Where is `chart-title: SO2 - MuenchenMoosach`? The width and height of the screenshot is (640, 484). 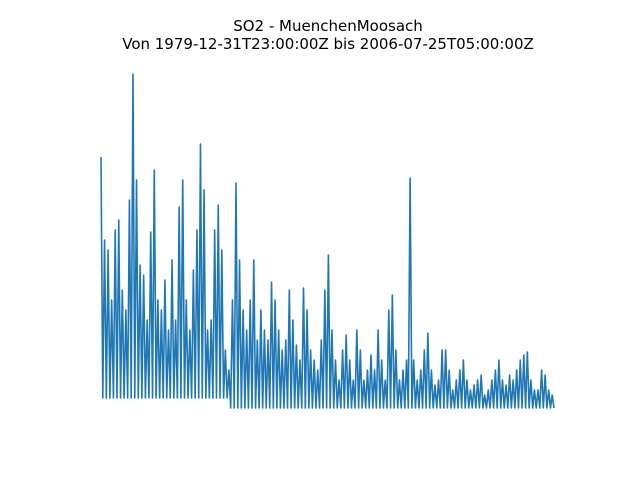 chart-title: SO2 - MuenchenMoosach is located at coordinates (328, 26).